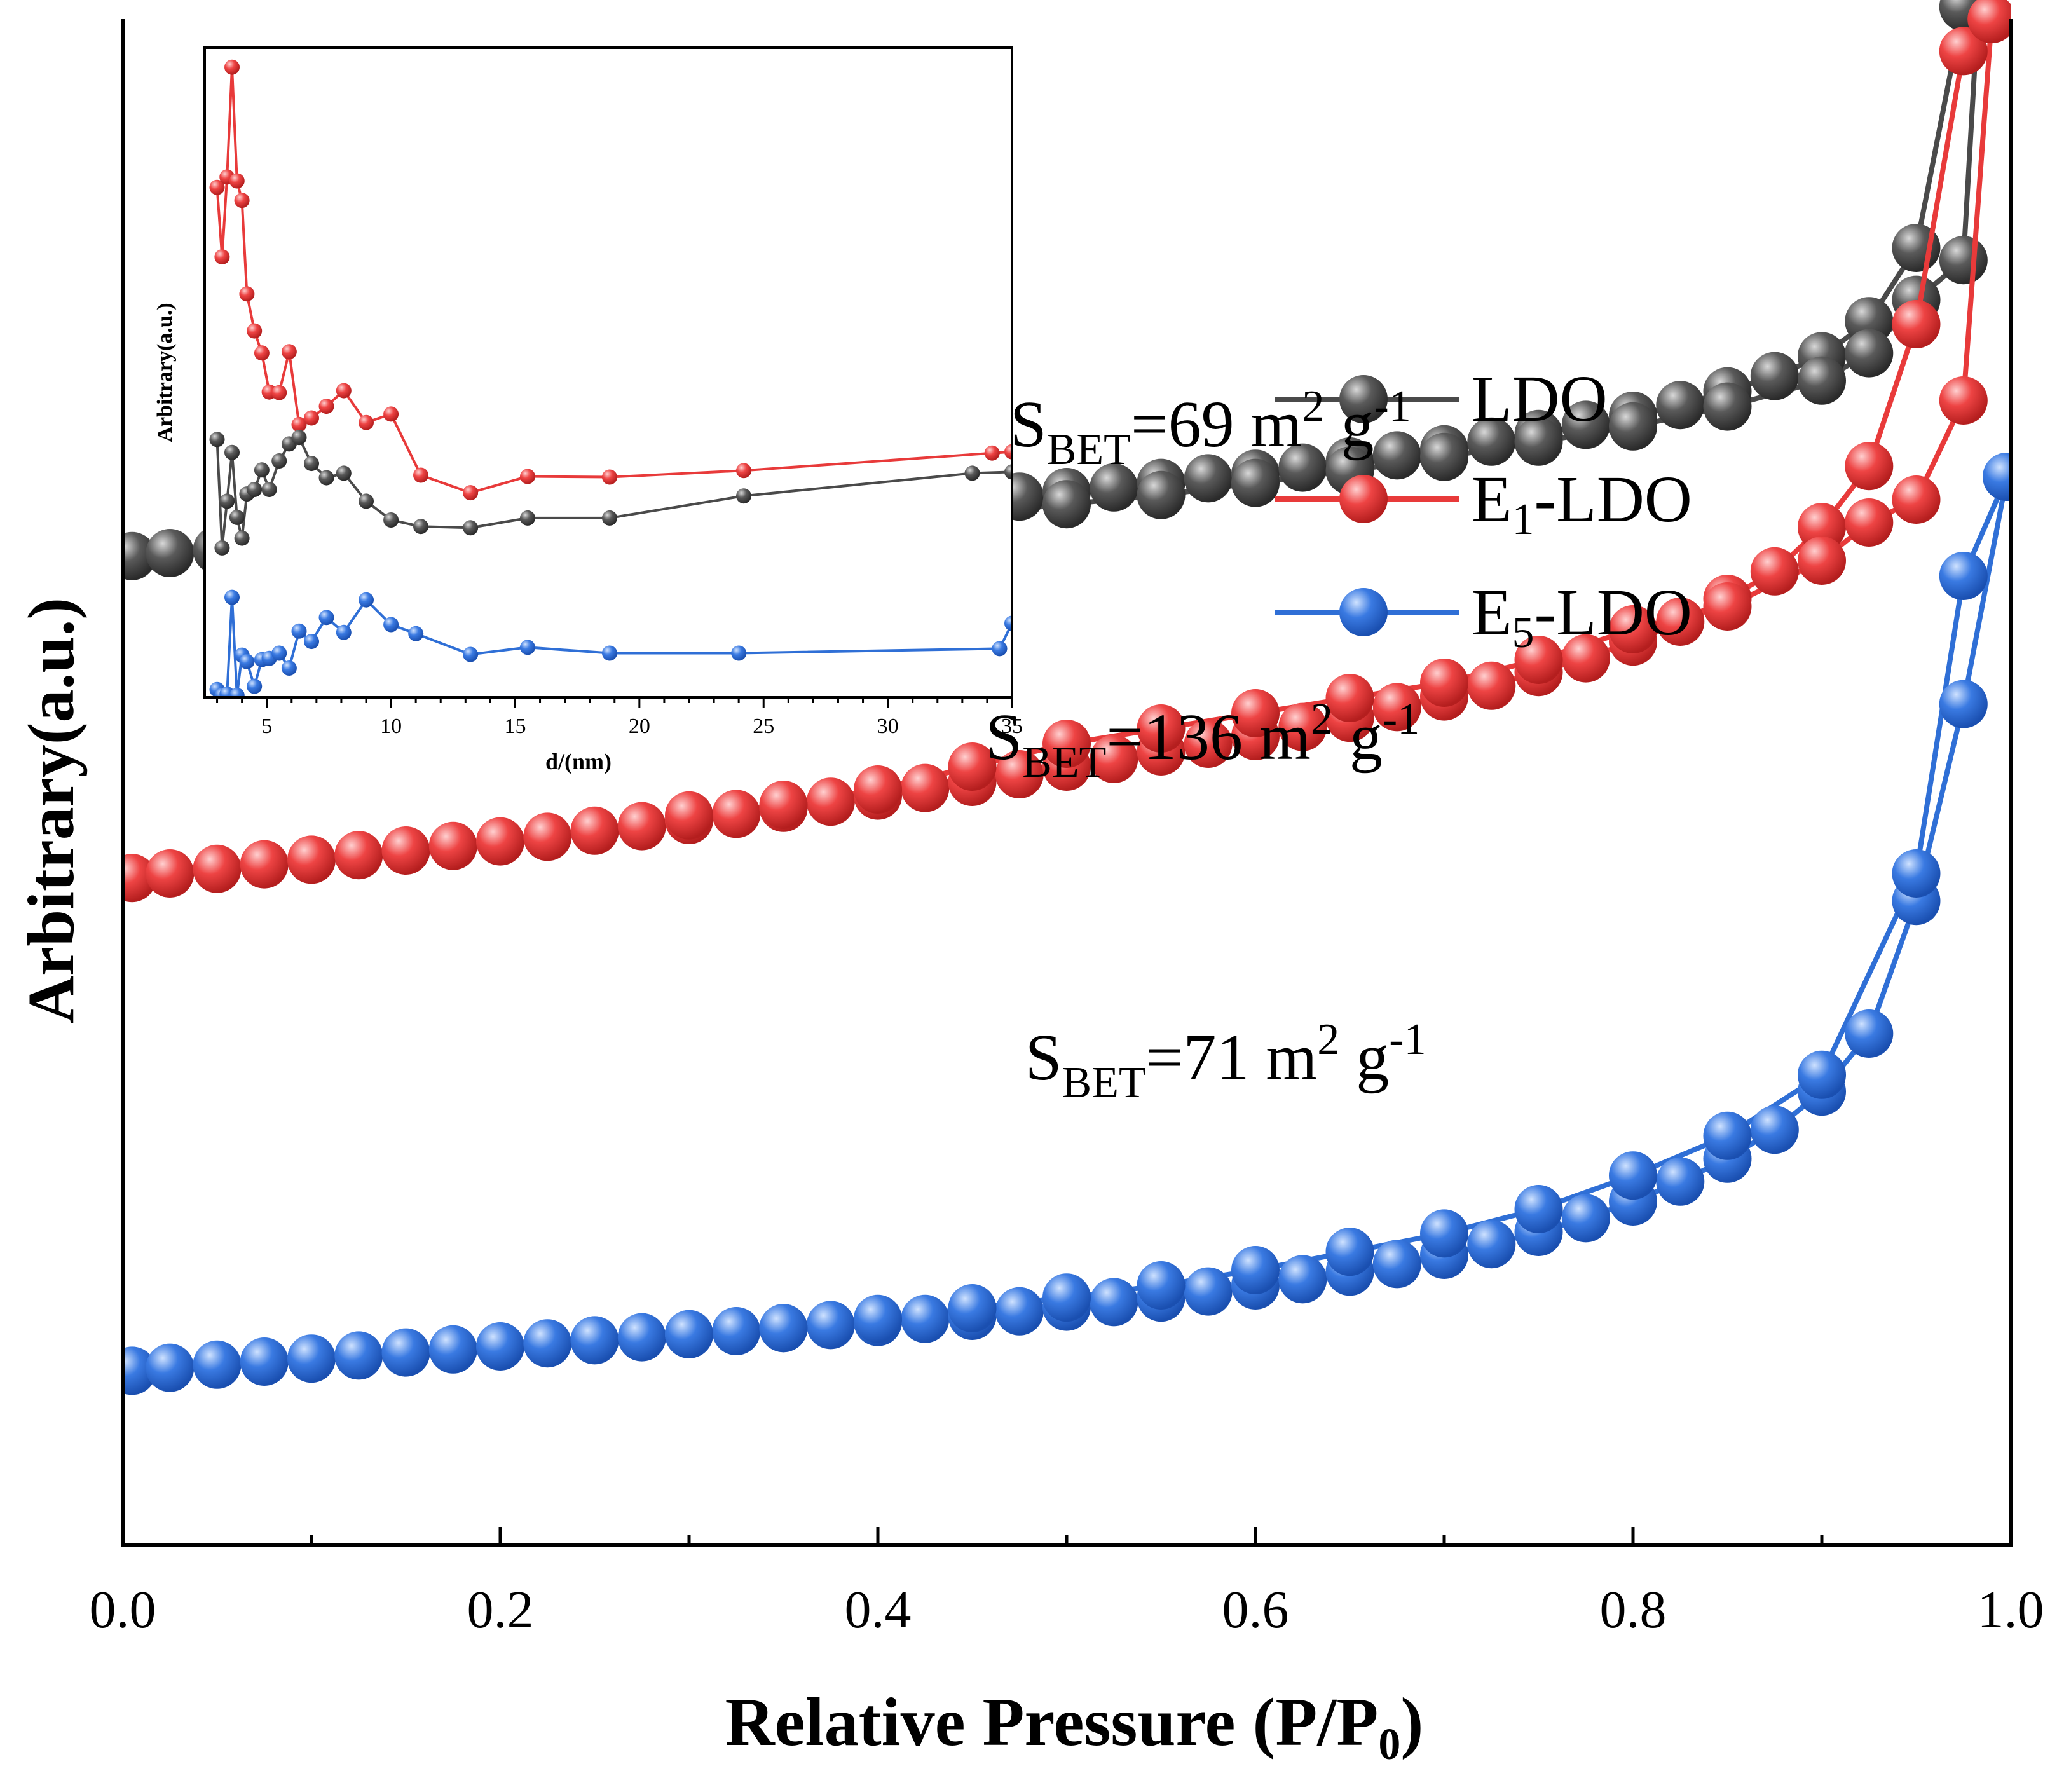 This screenshot has width=2064, height=1792. Describe the element at coordinates (52, 810) in the screenshot. I see `y-axis-label: Arbitrary(a.u.)` at that location.